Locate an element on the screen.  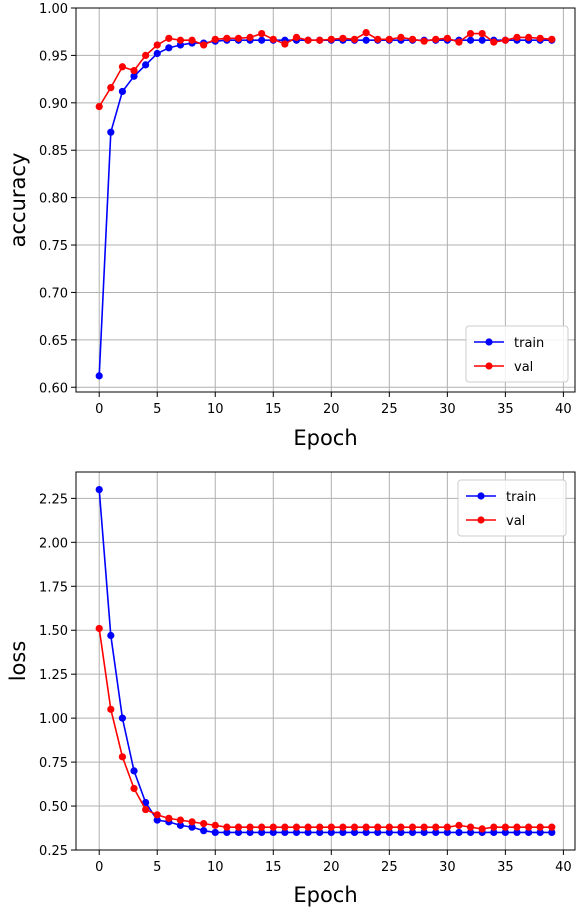
x-axis-title: Epoch is located at coordinates (325, 438).